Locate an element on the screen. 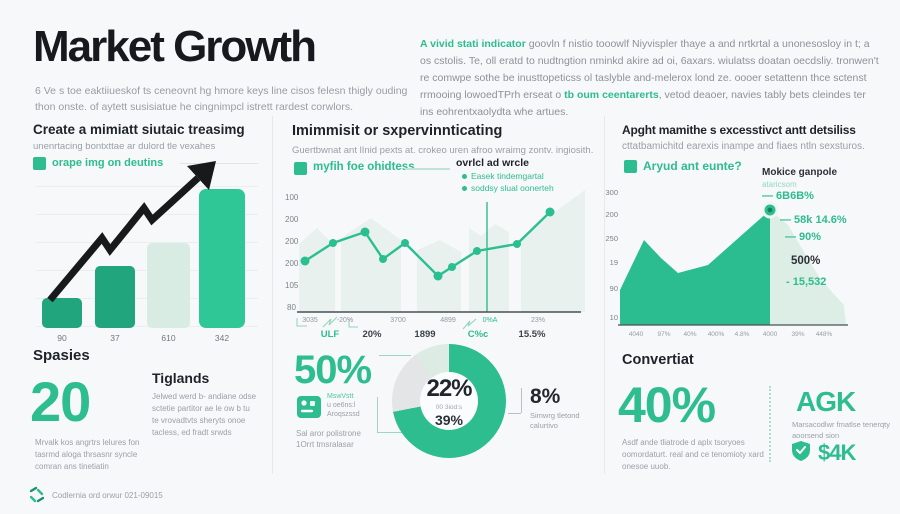 This screenshot has height=514, width=900. area-faded is located at coordinates (808, 267).